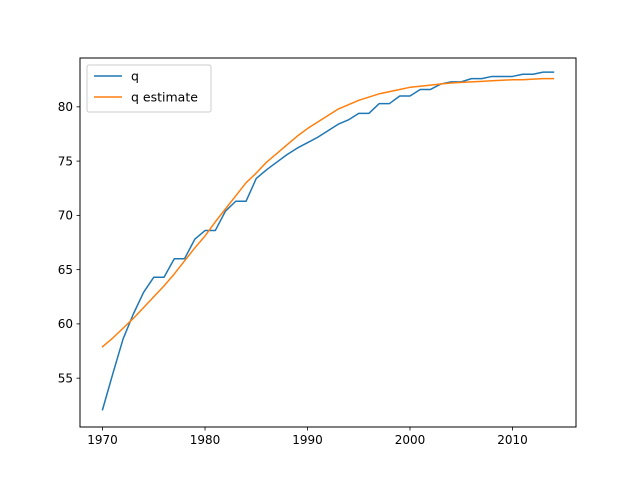 The height and width of the screenshot is (480, 640). I want to click on legend: q q estimate, so click(149, 88).